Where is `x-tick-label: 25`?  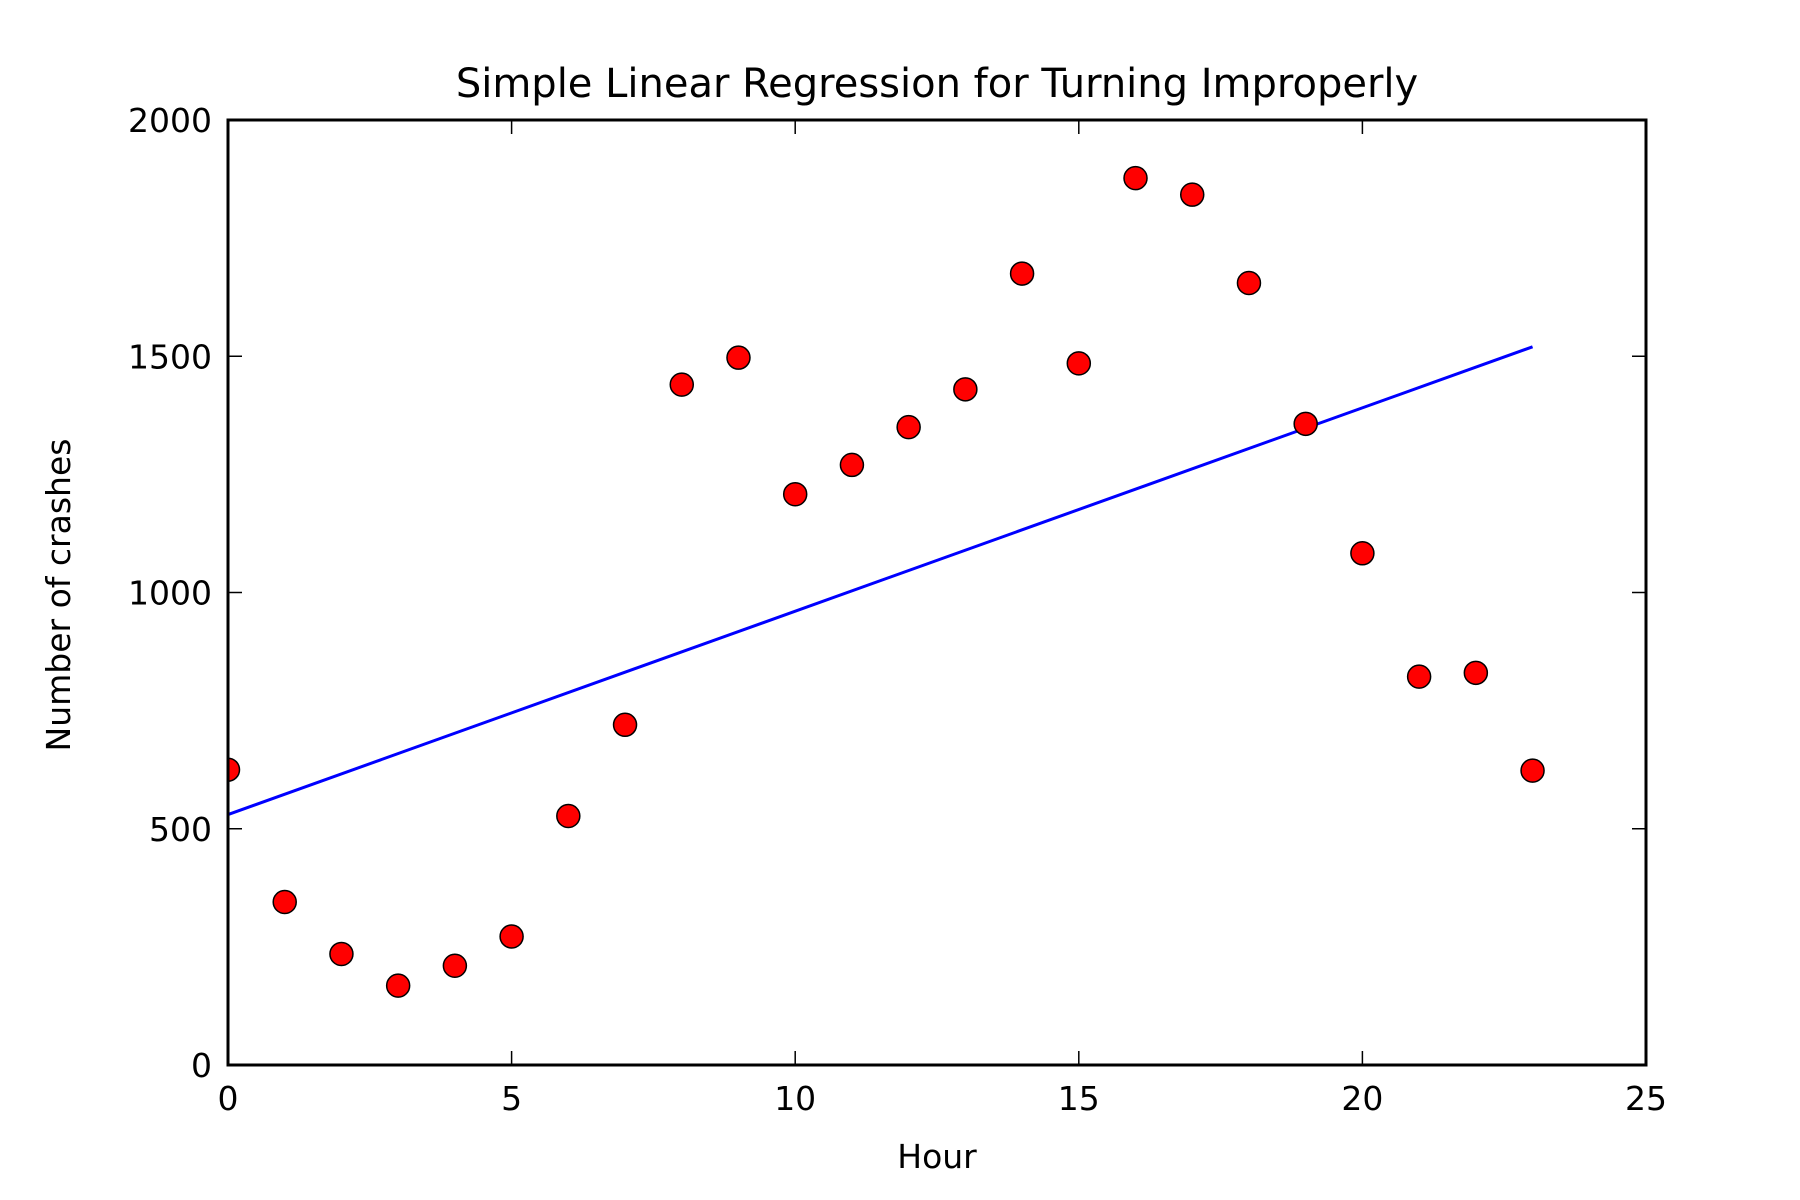 x-tick-label: 25 is located at coordinates (1646, 1098).